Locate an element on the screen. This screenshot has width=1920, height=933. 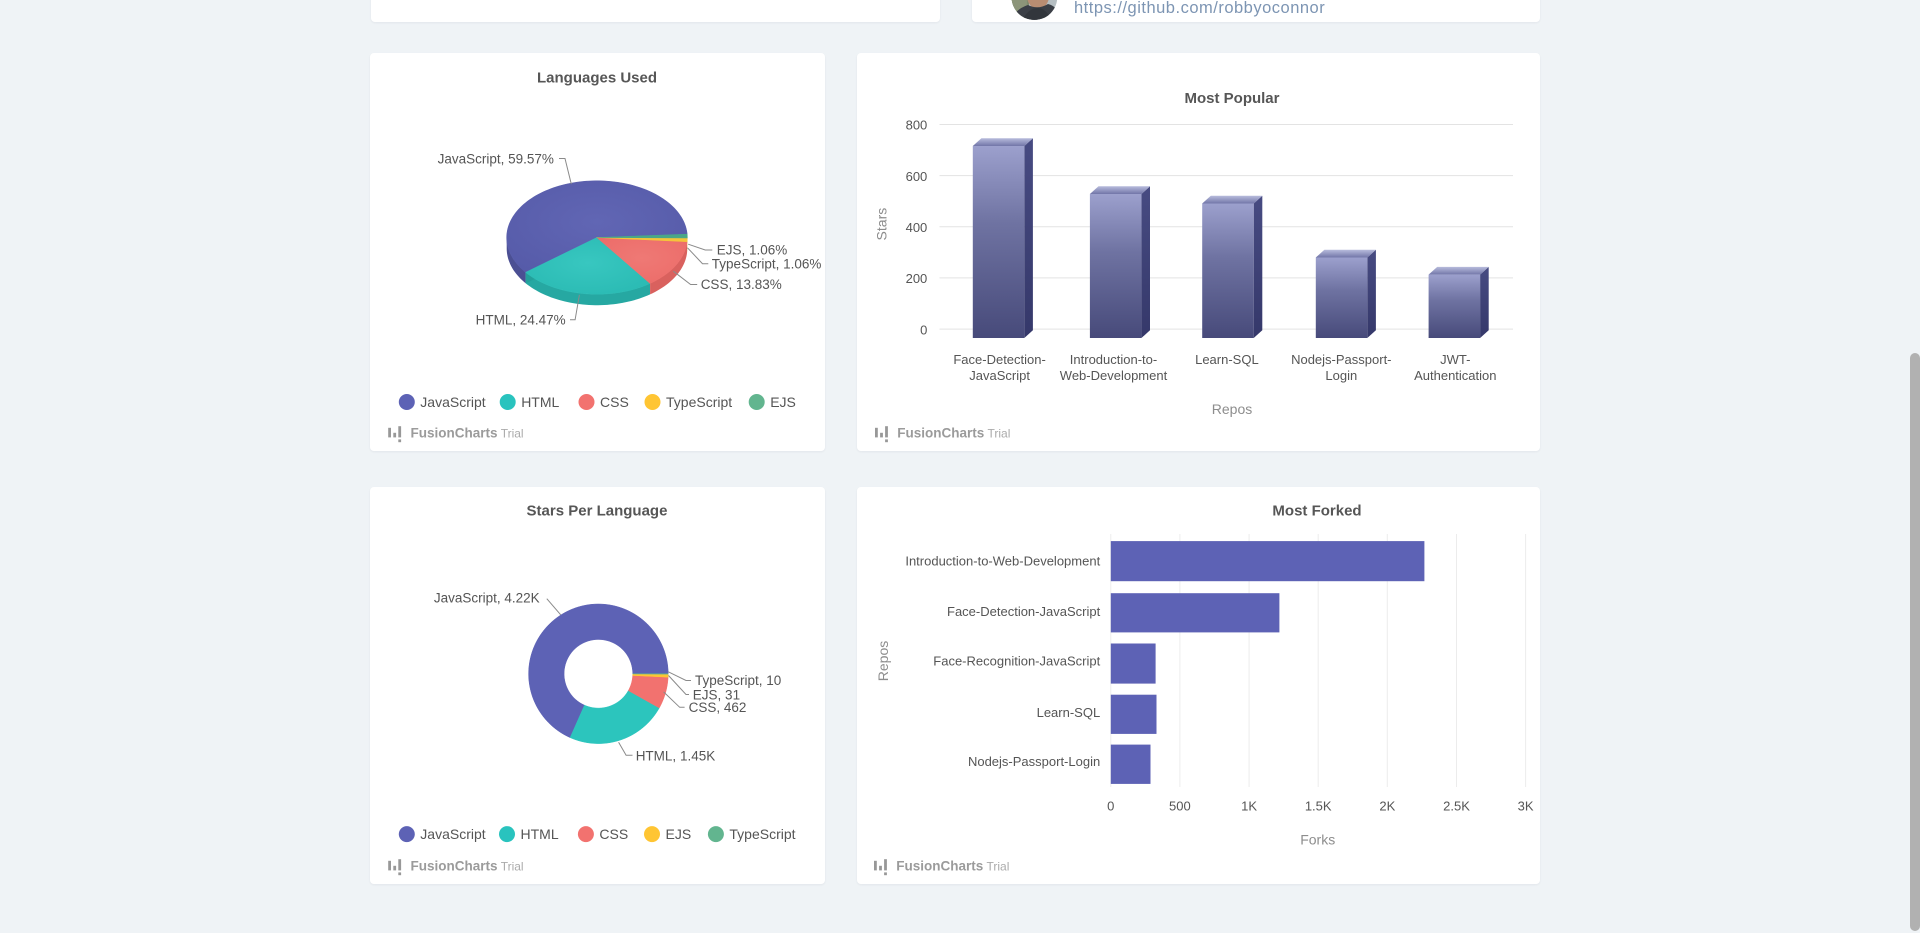
svg-text: Login is located at coordinates (1341, 374).